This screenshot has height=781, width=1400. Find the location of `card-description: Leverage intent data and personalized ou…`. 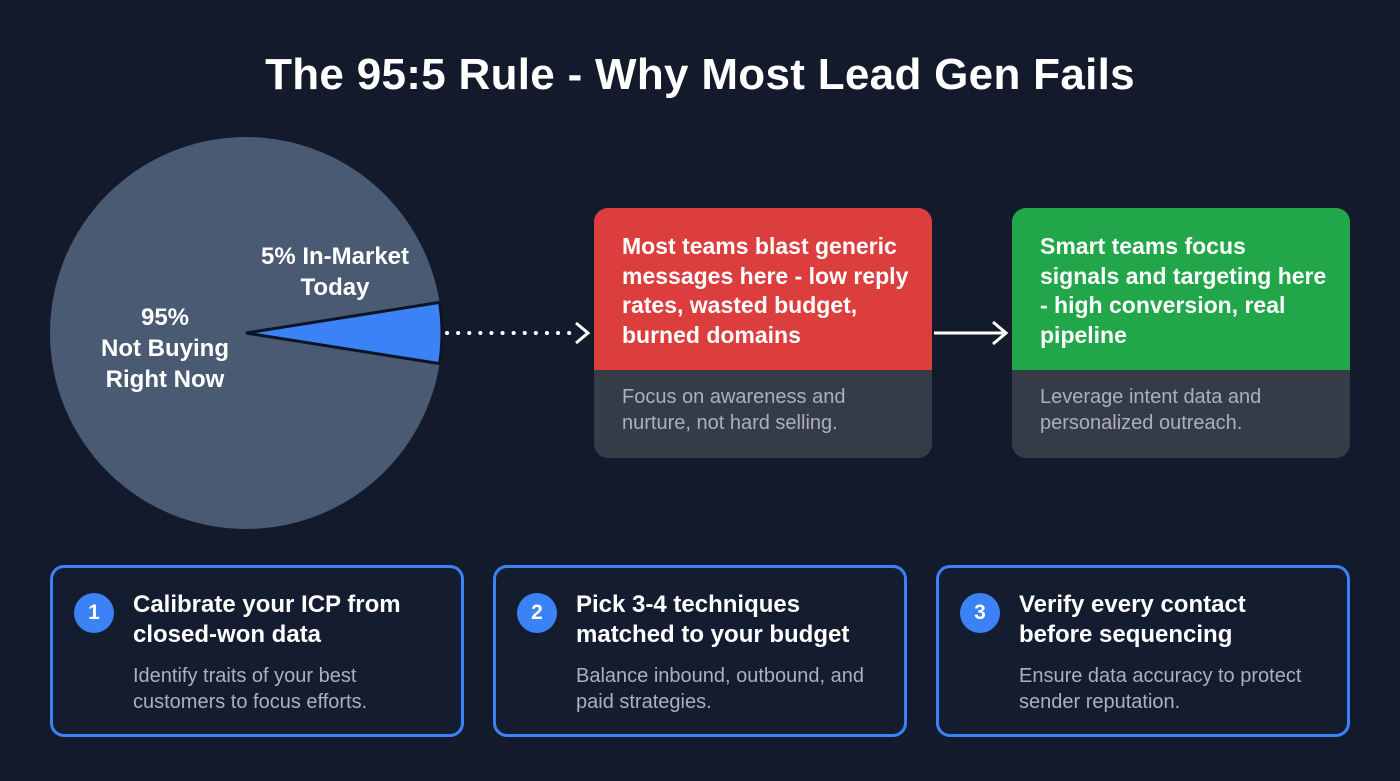

card-description: Leverage intent data and personalized ou… is located at coordinates (1151, 410).